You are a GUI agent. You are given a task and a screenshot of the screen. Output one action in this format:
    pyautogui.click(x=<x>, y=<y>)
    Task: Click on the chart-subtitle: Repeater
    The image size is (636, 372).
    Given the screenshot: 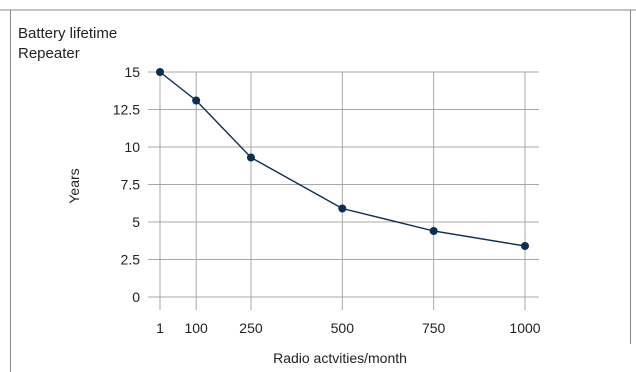 What is the action you would take?
    pyautogui.click(x=49, y=53)
    